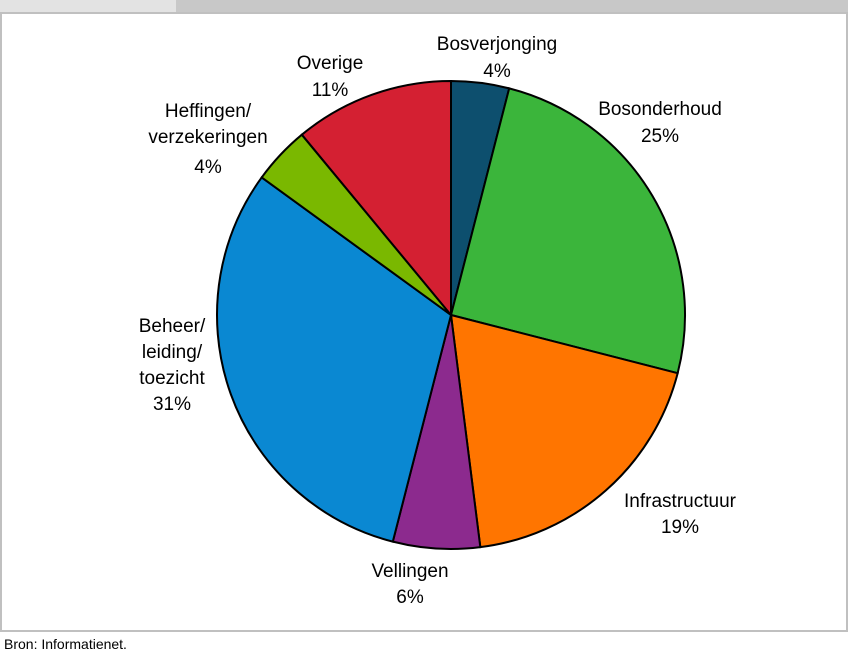  Describe the element at coordinates (88, 6) in the screenshot. I see `header-bar-left` at that location.